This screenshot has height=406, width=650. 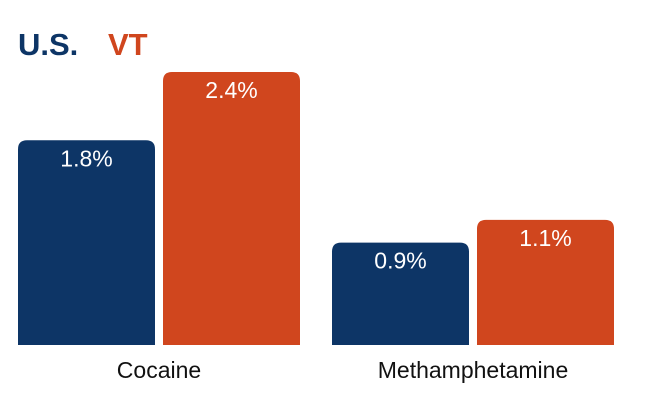 I want to click on value-label: 2.4%, so click(x=231, y=90).